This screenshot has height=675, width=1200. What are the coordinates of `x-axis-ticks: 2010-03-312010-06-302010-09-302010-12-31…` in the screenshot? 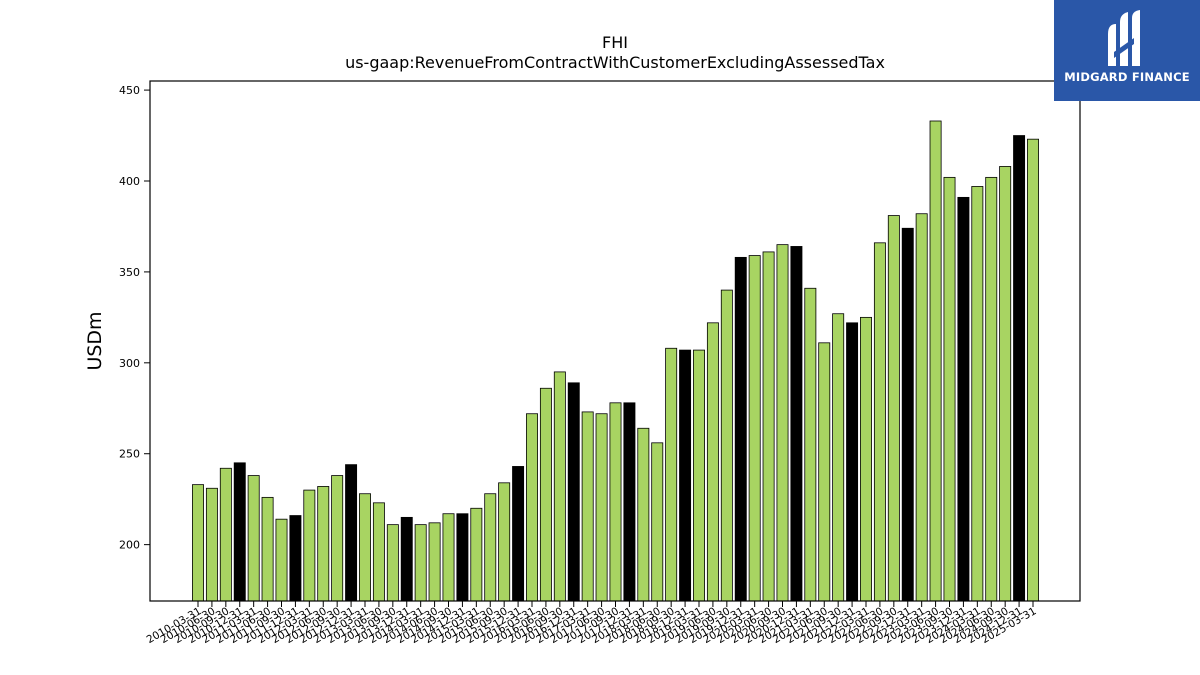 It's located at (592, 623).